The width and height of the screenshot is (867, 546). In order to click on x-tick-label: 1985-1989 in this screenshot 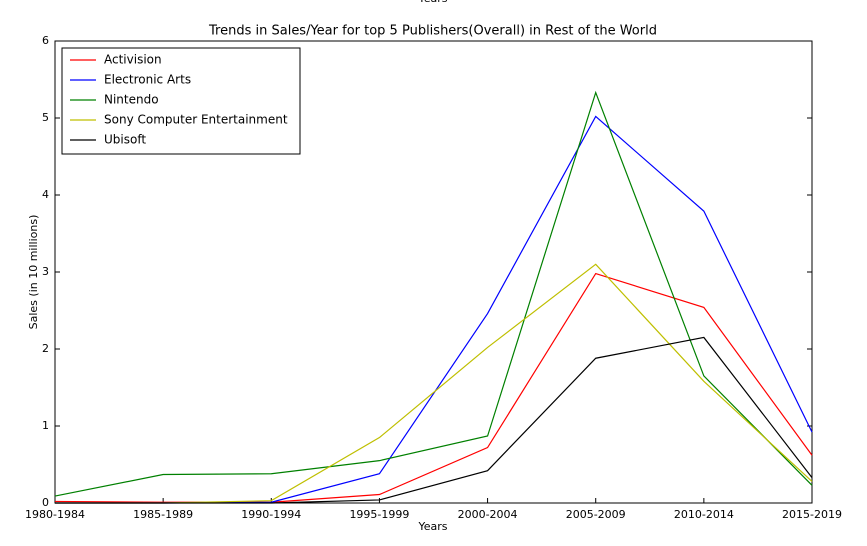, I will do `click(163, 514)`.